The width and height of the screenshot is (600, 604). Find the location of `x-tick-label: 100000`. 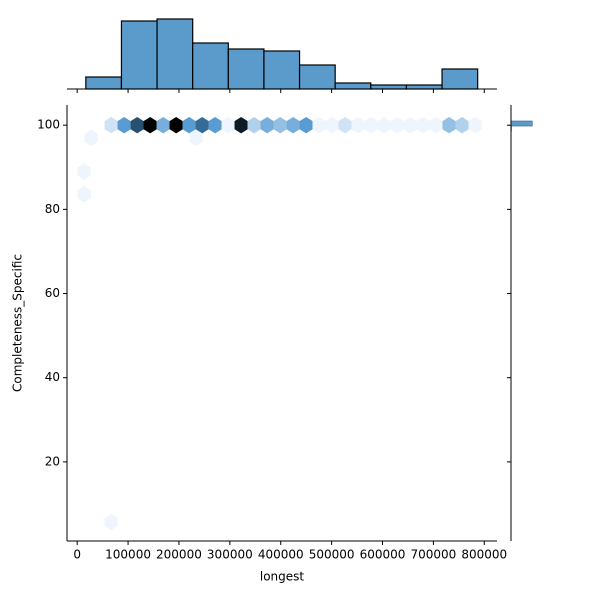

x-tick-label: 100000 is located at coordinates (128, 555).